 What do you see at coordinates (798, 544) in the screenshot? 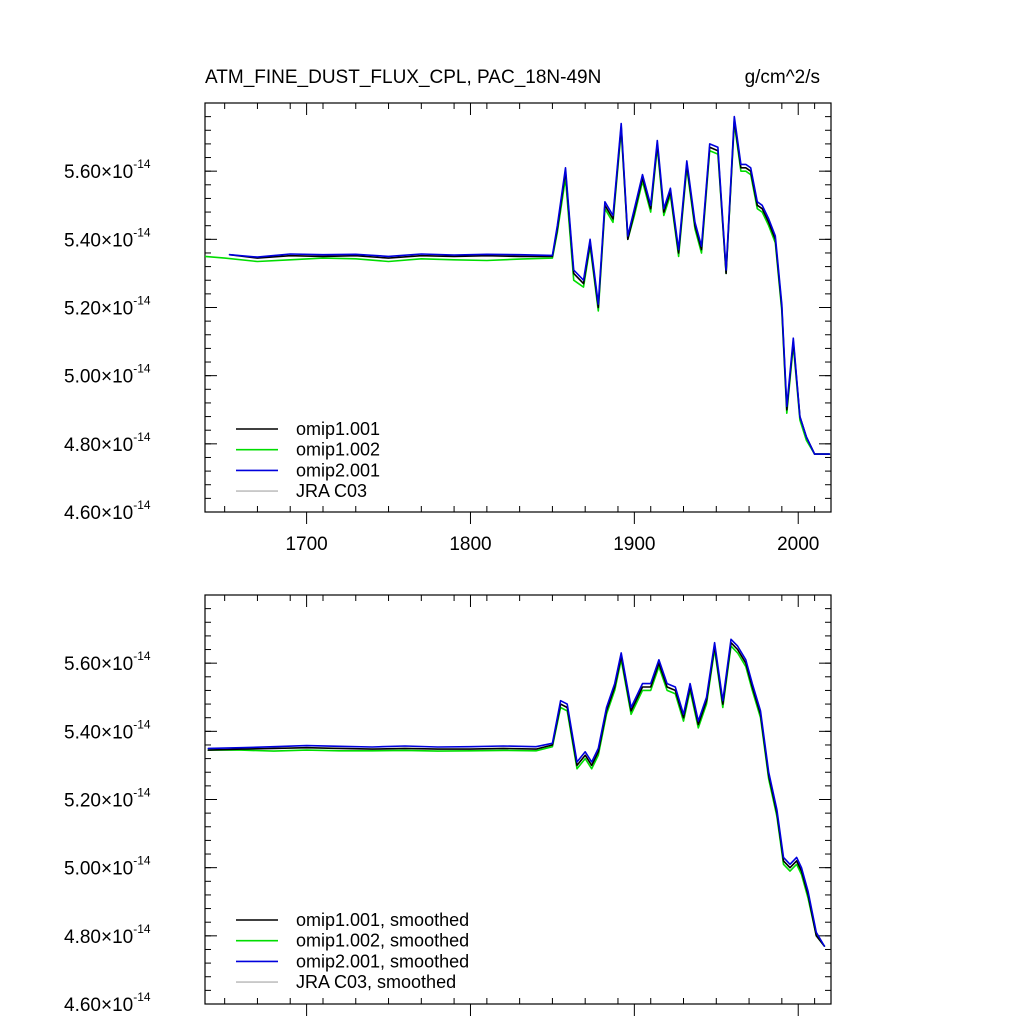
I see `x-tick-label: 2000` at bounding box center [798, 544].